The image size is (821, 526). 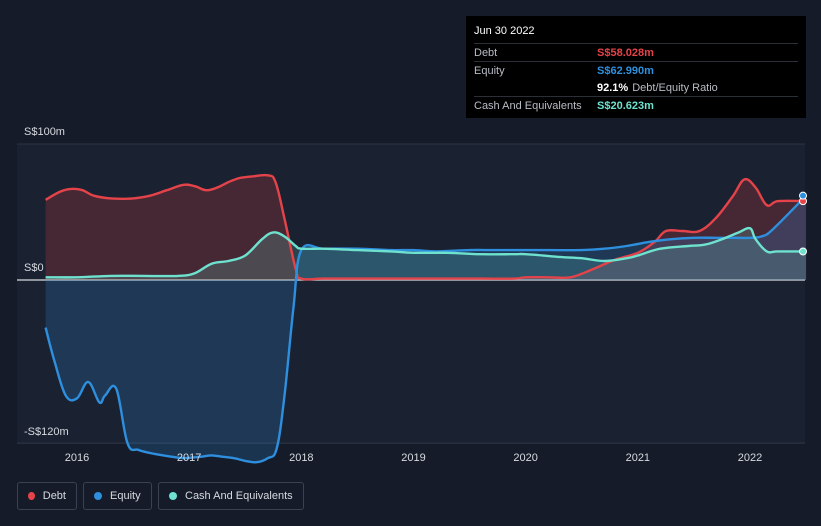 I want to click on x-tick-label: 2018, so click(x=301, y=458).